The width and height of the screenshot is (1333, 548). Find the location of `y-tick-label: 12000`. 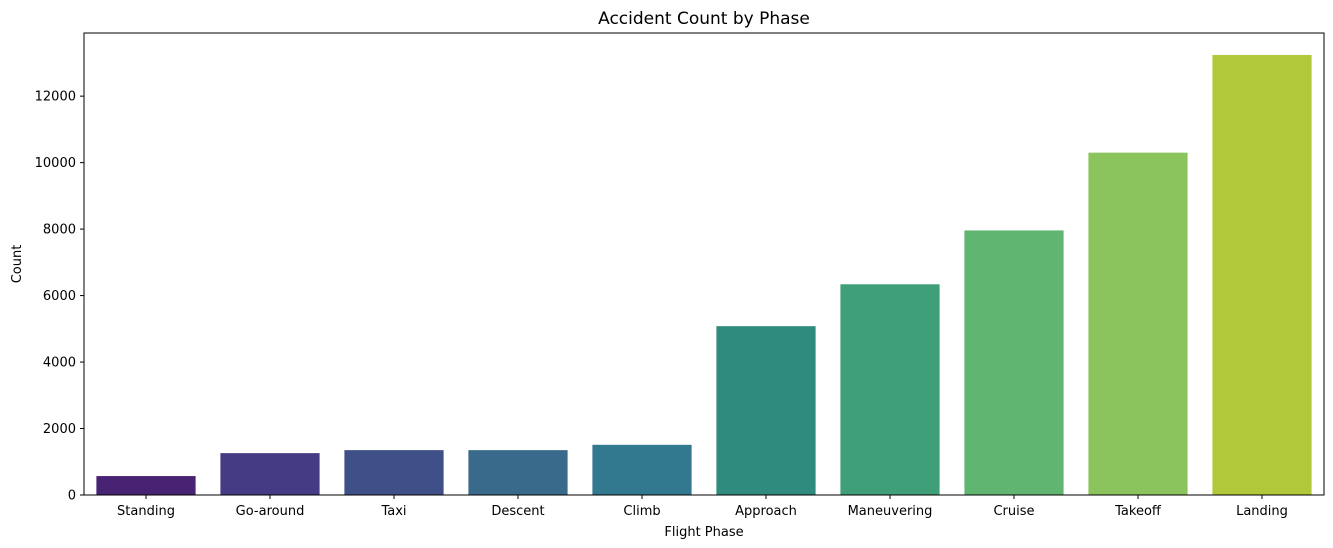

y-tick-label: 12000 is located at coordinates (55, 97).